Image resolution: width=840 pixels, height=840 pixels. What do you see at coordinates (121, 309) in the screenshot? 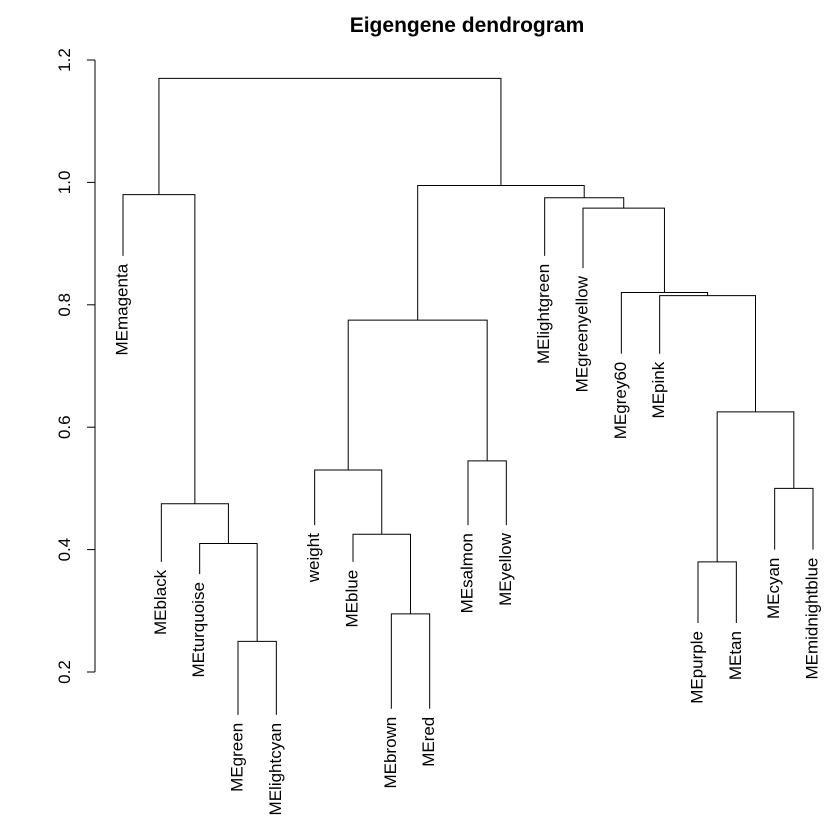
I see `leaf-label: MEmagenta` at bounding box center [121, 309].